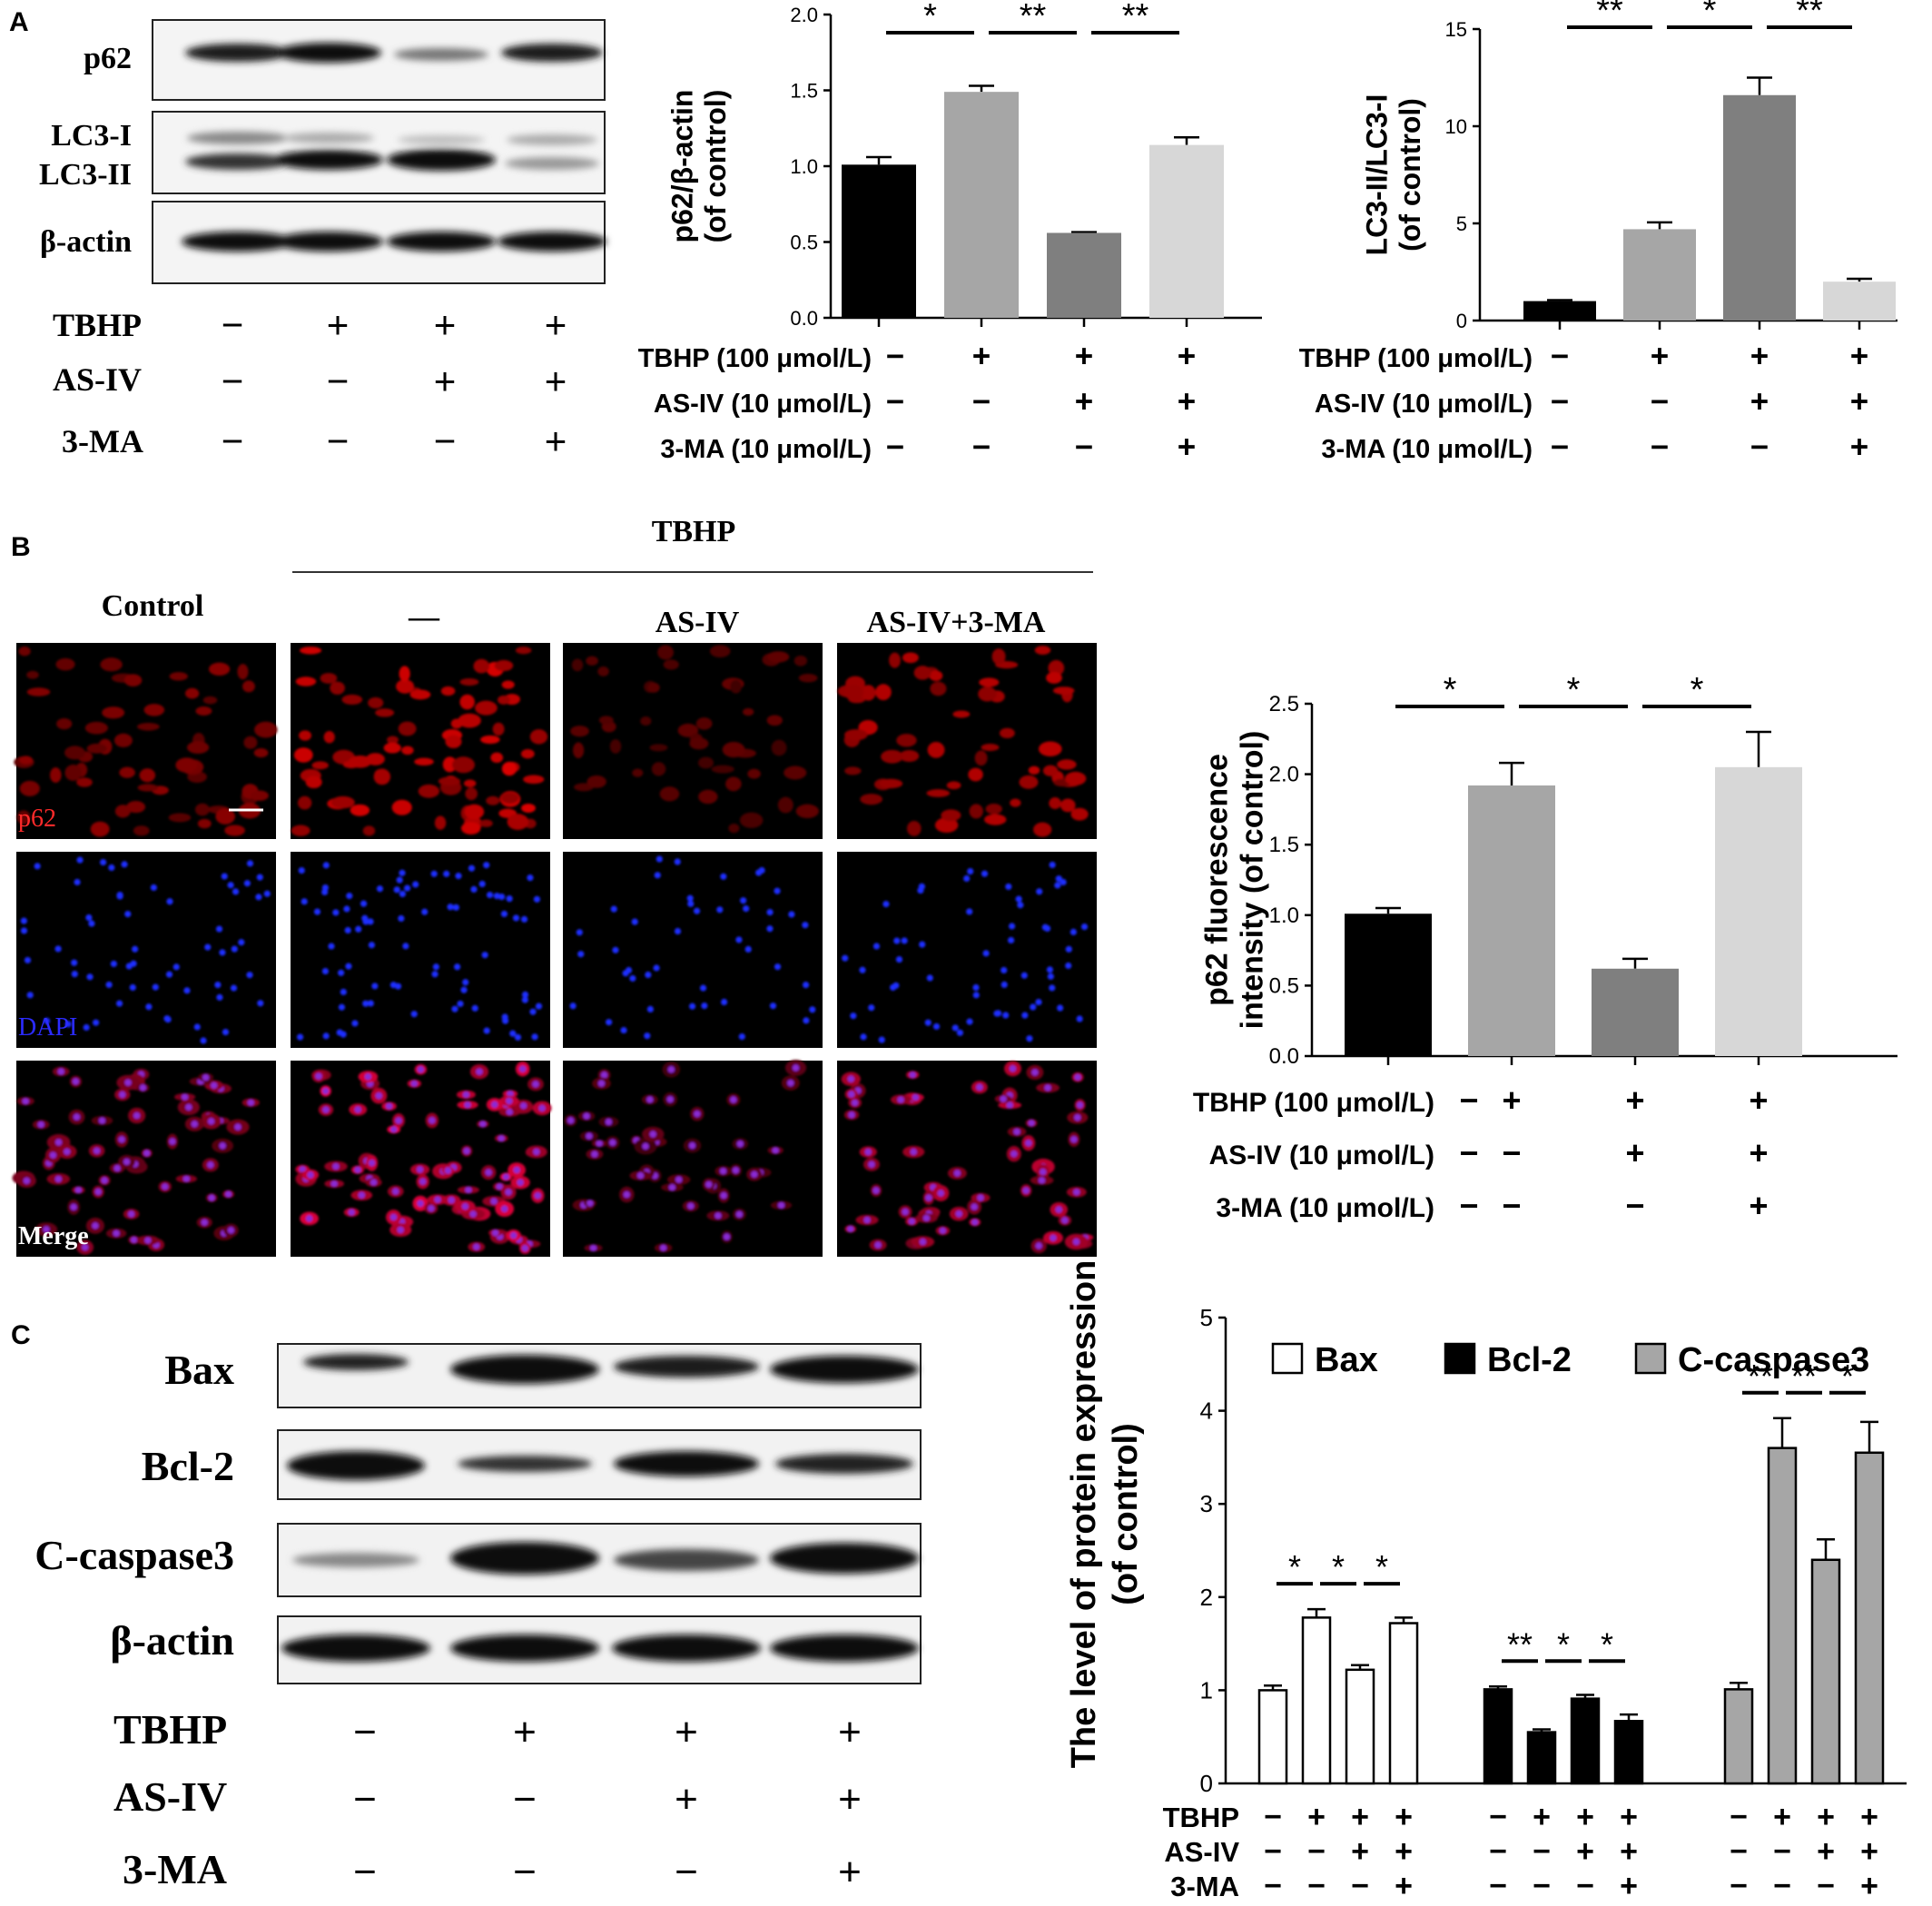 This screenshot has height=1906, width=1932. I want to click on legend-swatch, so click(1287, 1358).